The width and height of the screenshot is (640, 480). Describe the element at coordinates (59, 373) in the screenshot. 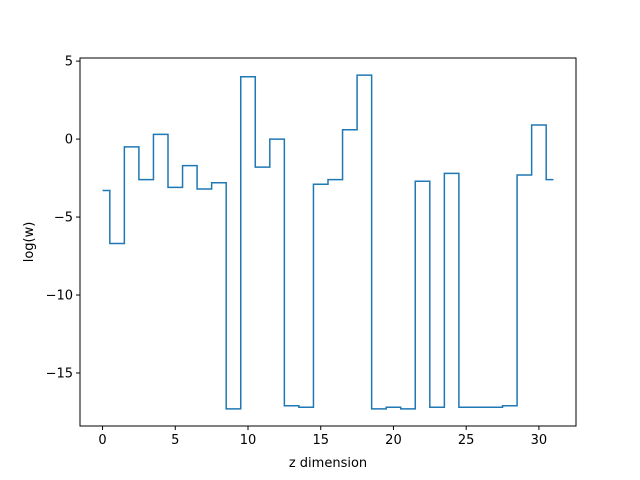

I see `y-tick-label: −15` at that location.